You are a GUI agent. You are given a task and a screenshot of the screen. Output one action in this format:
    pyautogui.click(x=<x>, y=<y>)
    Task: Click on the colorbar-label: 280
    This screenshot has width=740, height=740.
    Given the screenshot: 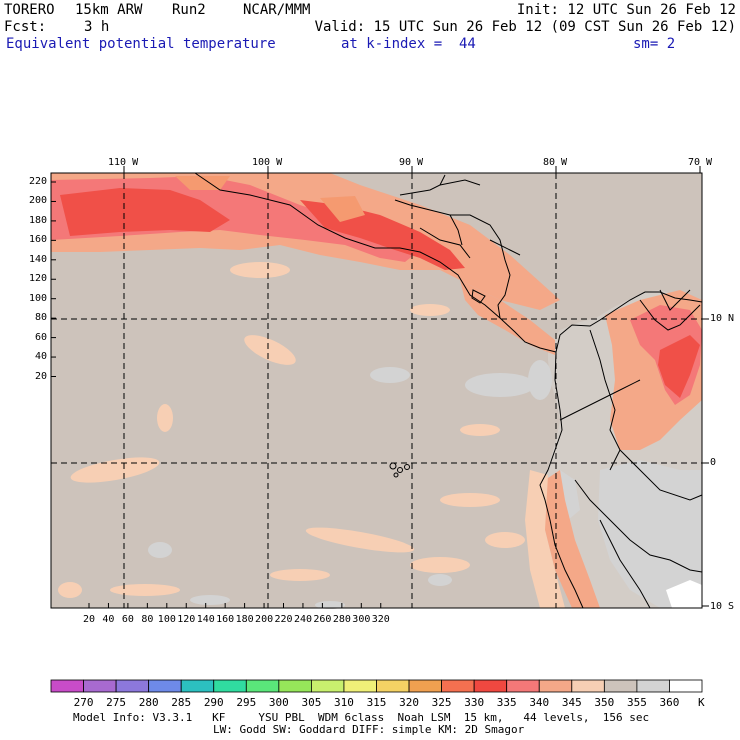 What is the action you would take?
    pyautogui.click(x=148, y=702)
    